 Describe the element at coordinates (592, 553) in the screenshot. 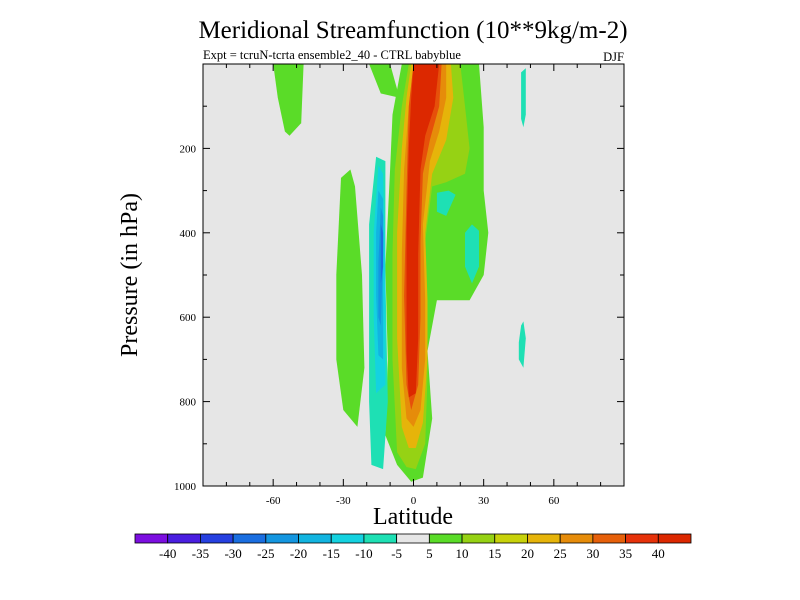

I see `colorbar-label: 30` at that location.